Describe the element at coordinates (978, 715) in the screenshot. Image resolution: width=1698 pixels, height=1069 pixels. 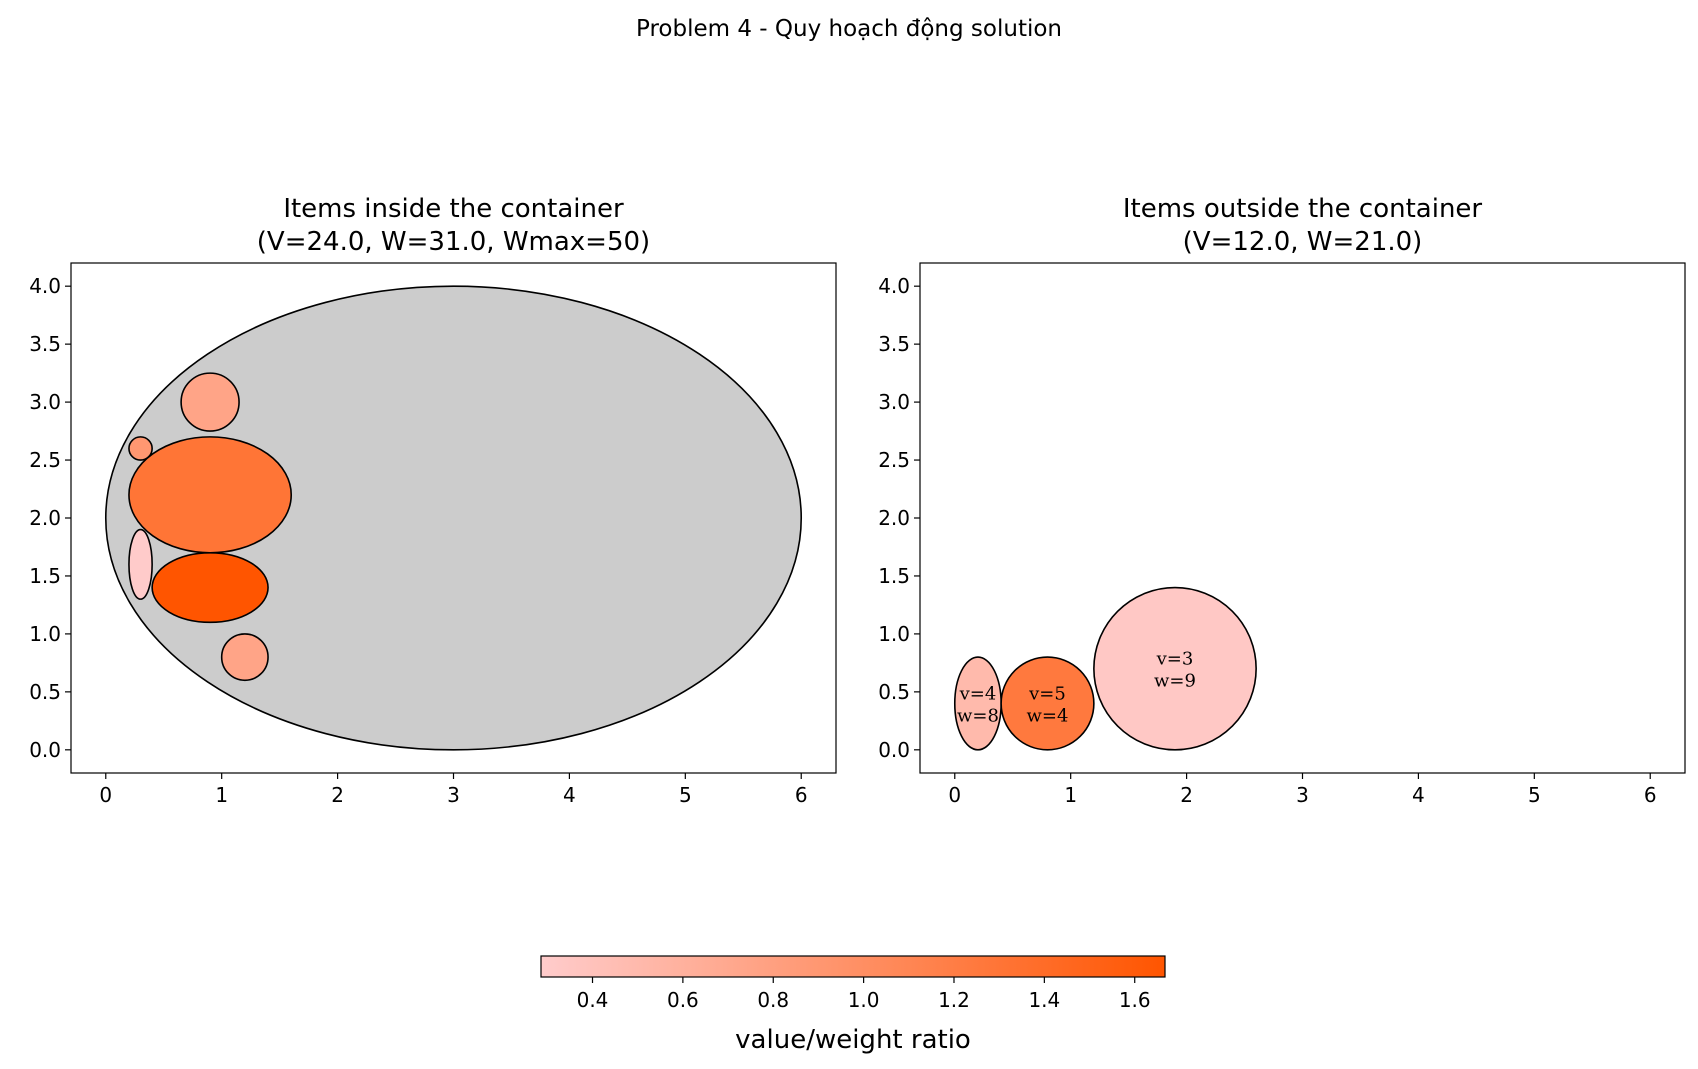
I see `item-weight-label: w=8` at that location.